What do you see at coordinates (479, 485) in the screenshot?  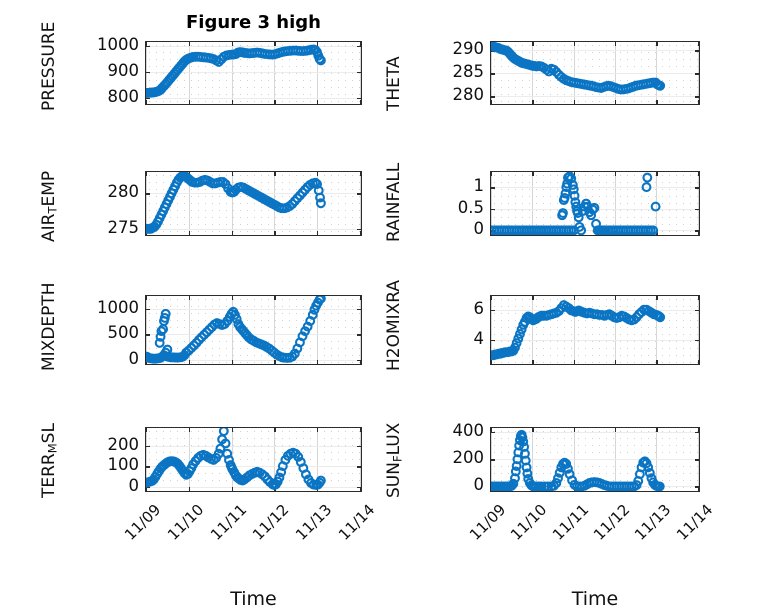 I see `y-tick-label-sun_flux: 0` at bounding box center [479, 485].